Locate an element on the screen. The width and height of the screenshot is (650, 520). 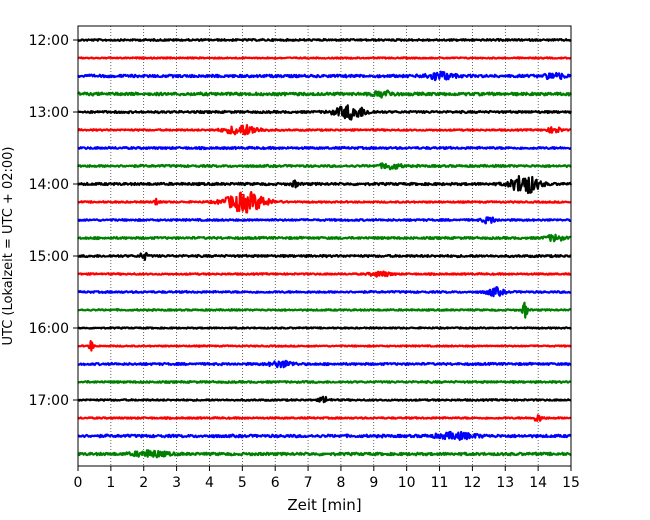
x-tick-label: 8 is located at coordinates (340, 483).